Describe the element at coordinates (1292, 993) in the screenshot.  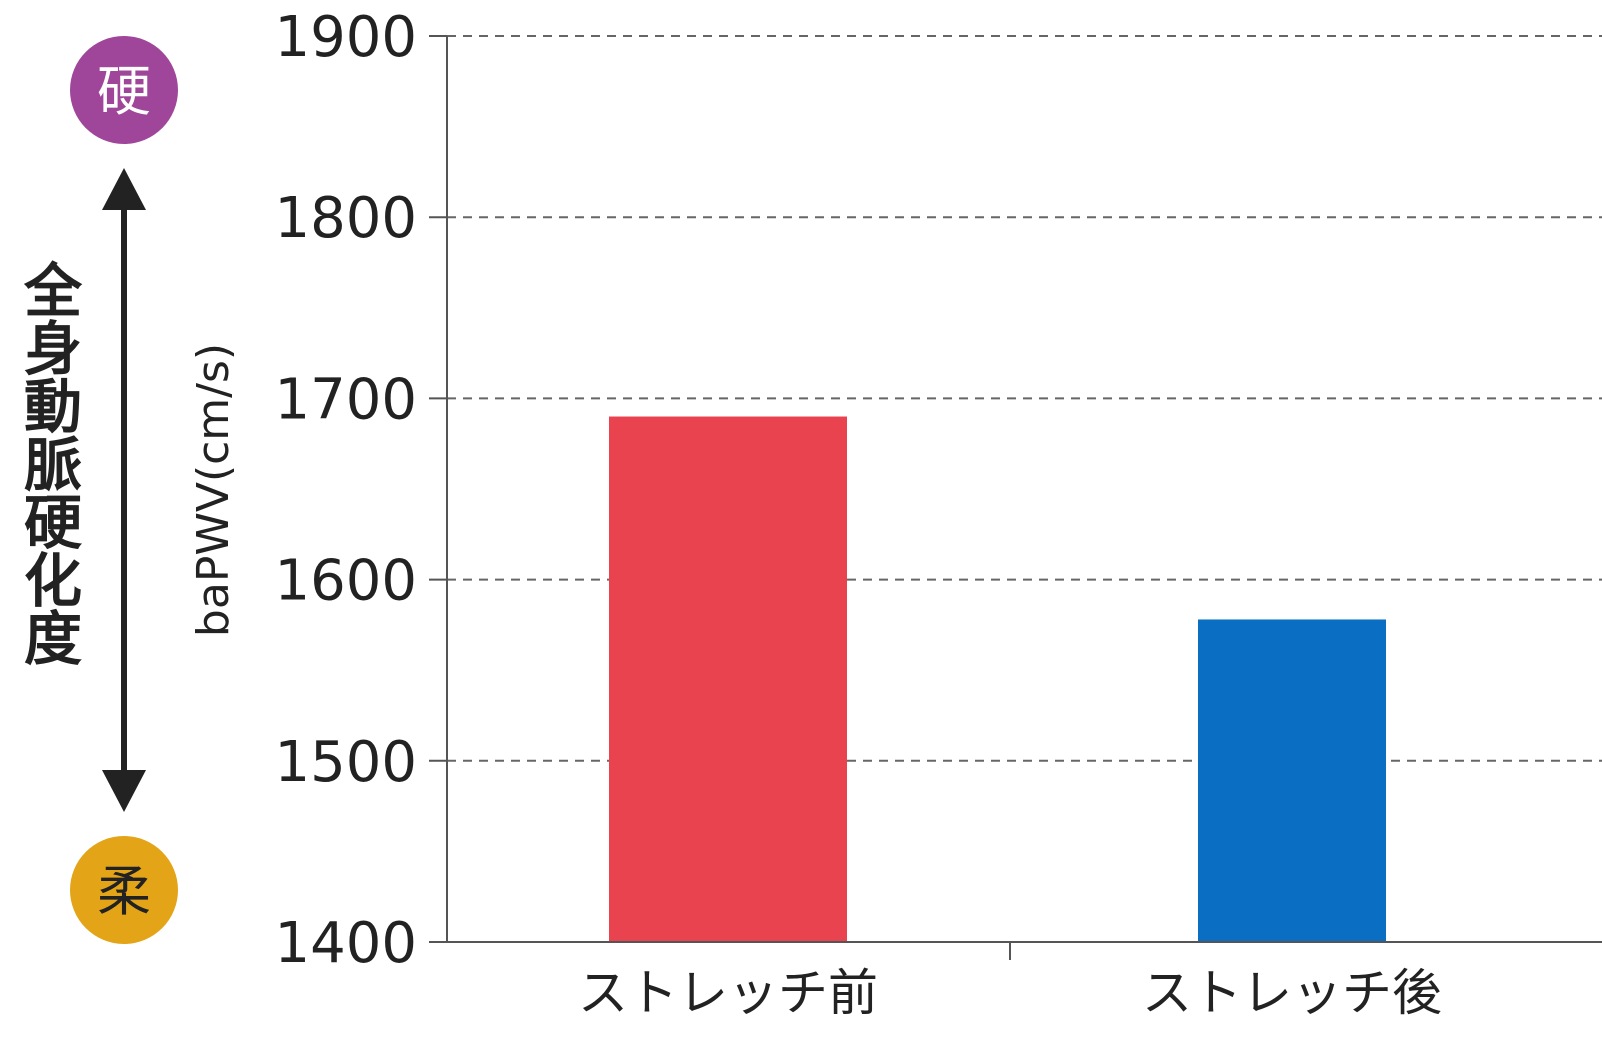
I see `x-tick-label: ストレッチ後` at that location.